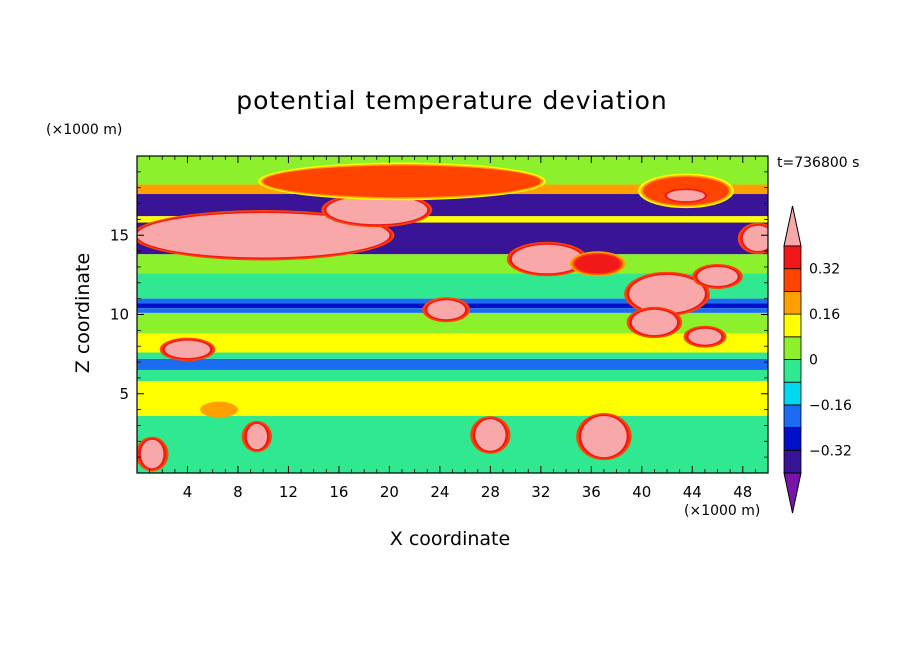 This screenshot has width=904, height=654. Describe the element at coordinates (490, 492) in the screenshot. I see `x-tick-label: 28` at that location.